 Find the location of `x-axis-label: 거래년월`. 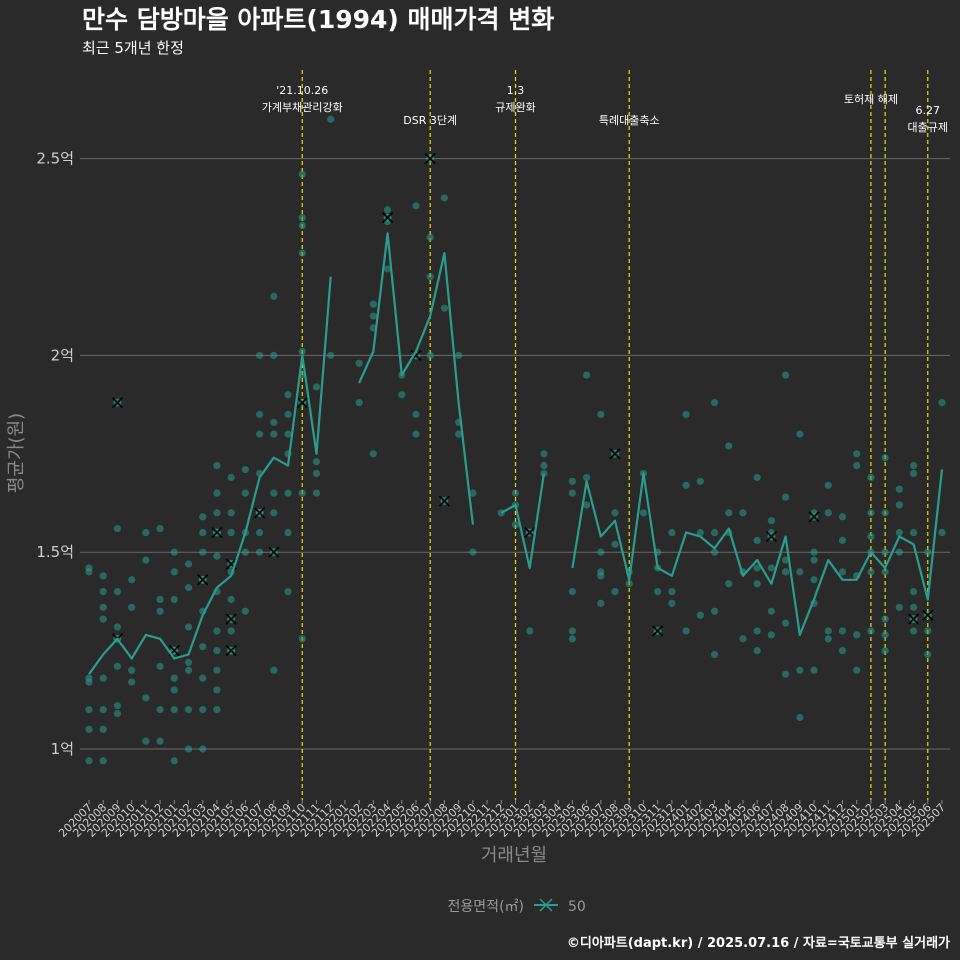

x-axis-label: 거래년월 is located at coordinates (514, 855).